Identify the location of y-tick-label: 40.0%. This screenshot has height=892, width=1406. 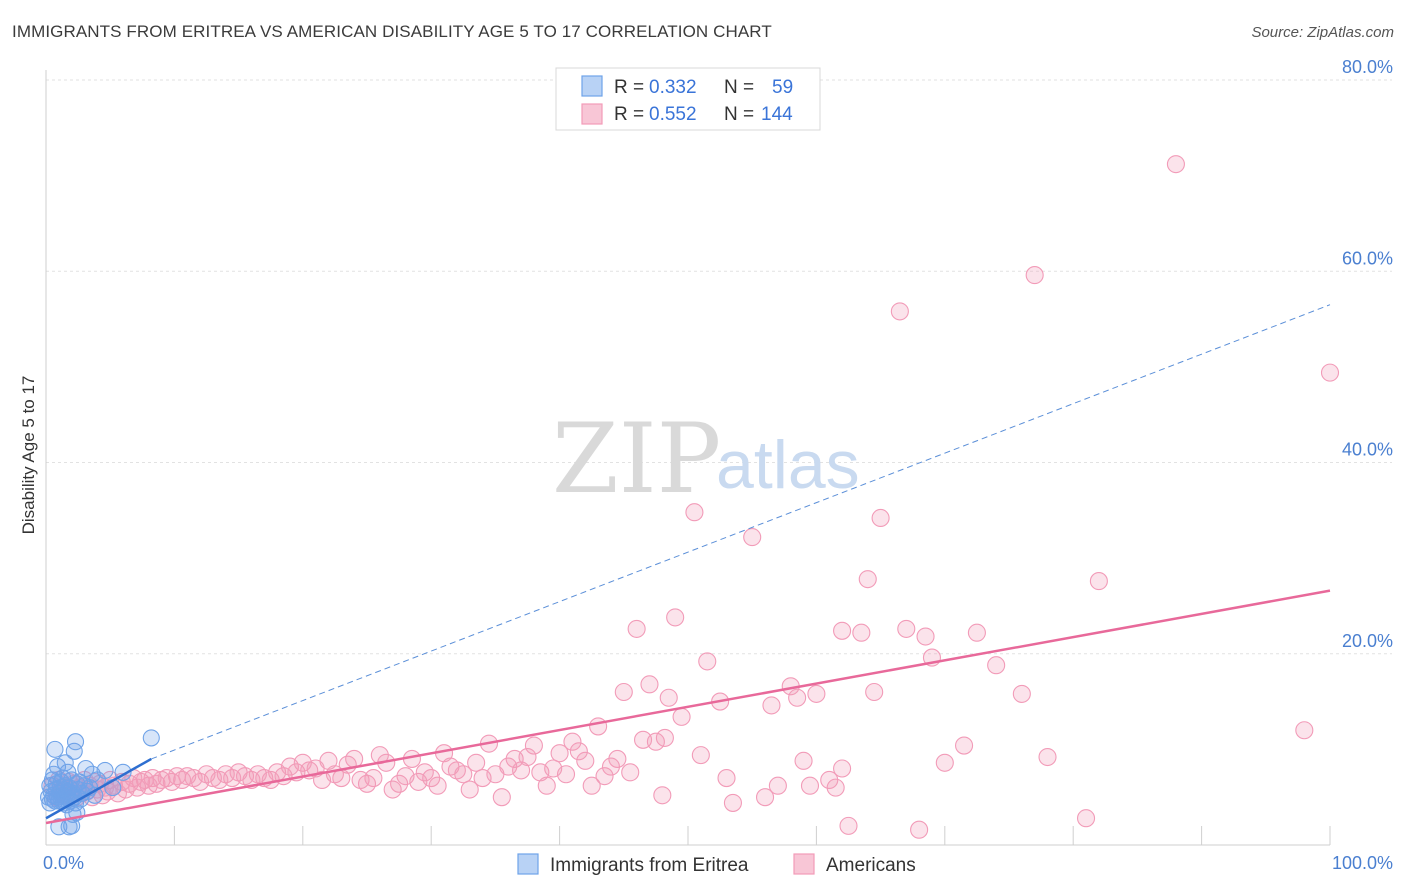
(1367, 450).